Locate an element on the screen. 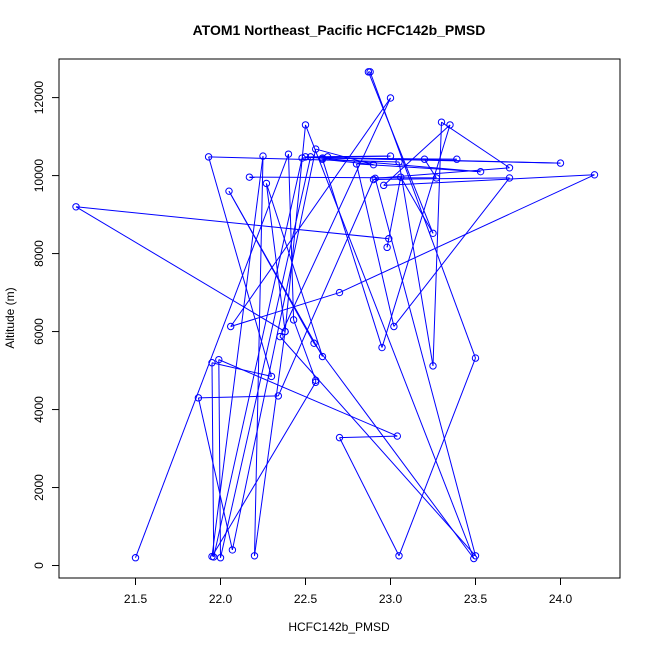  y-tick-label: 0 is located at coordinates (39, 565).